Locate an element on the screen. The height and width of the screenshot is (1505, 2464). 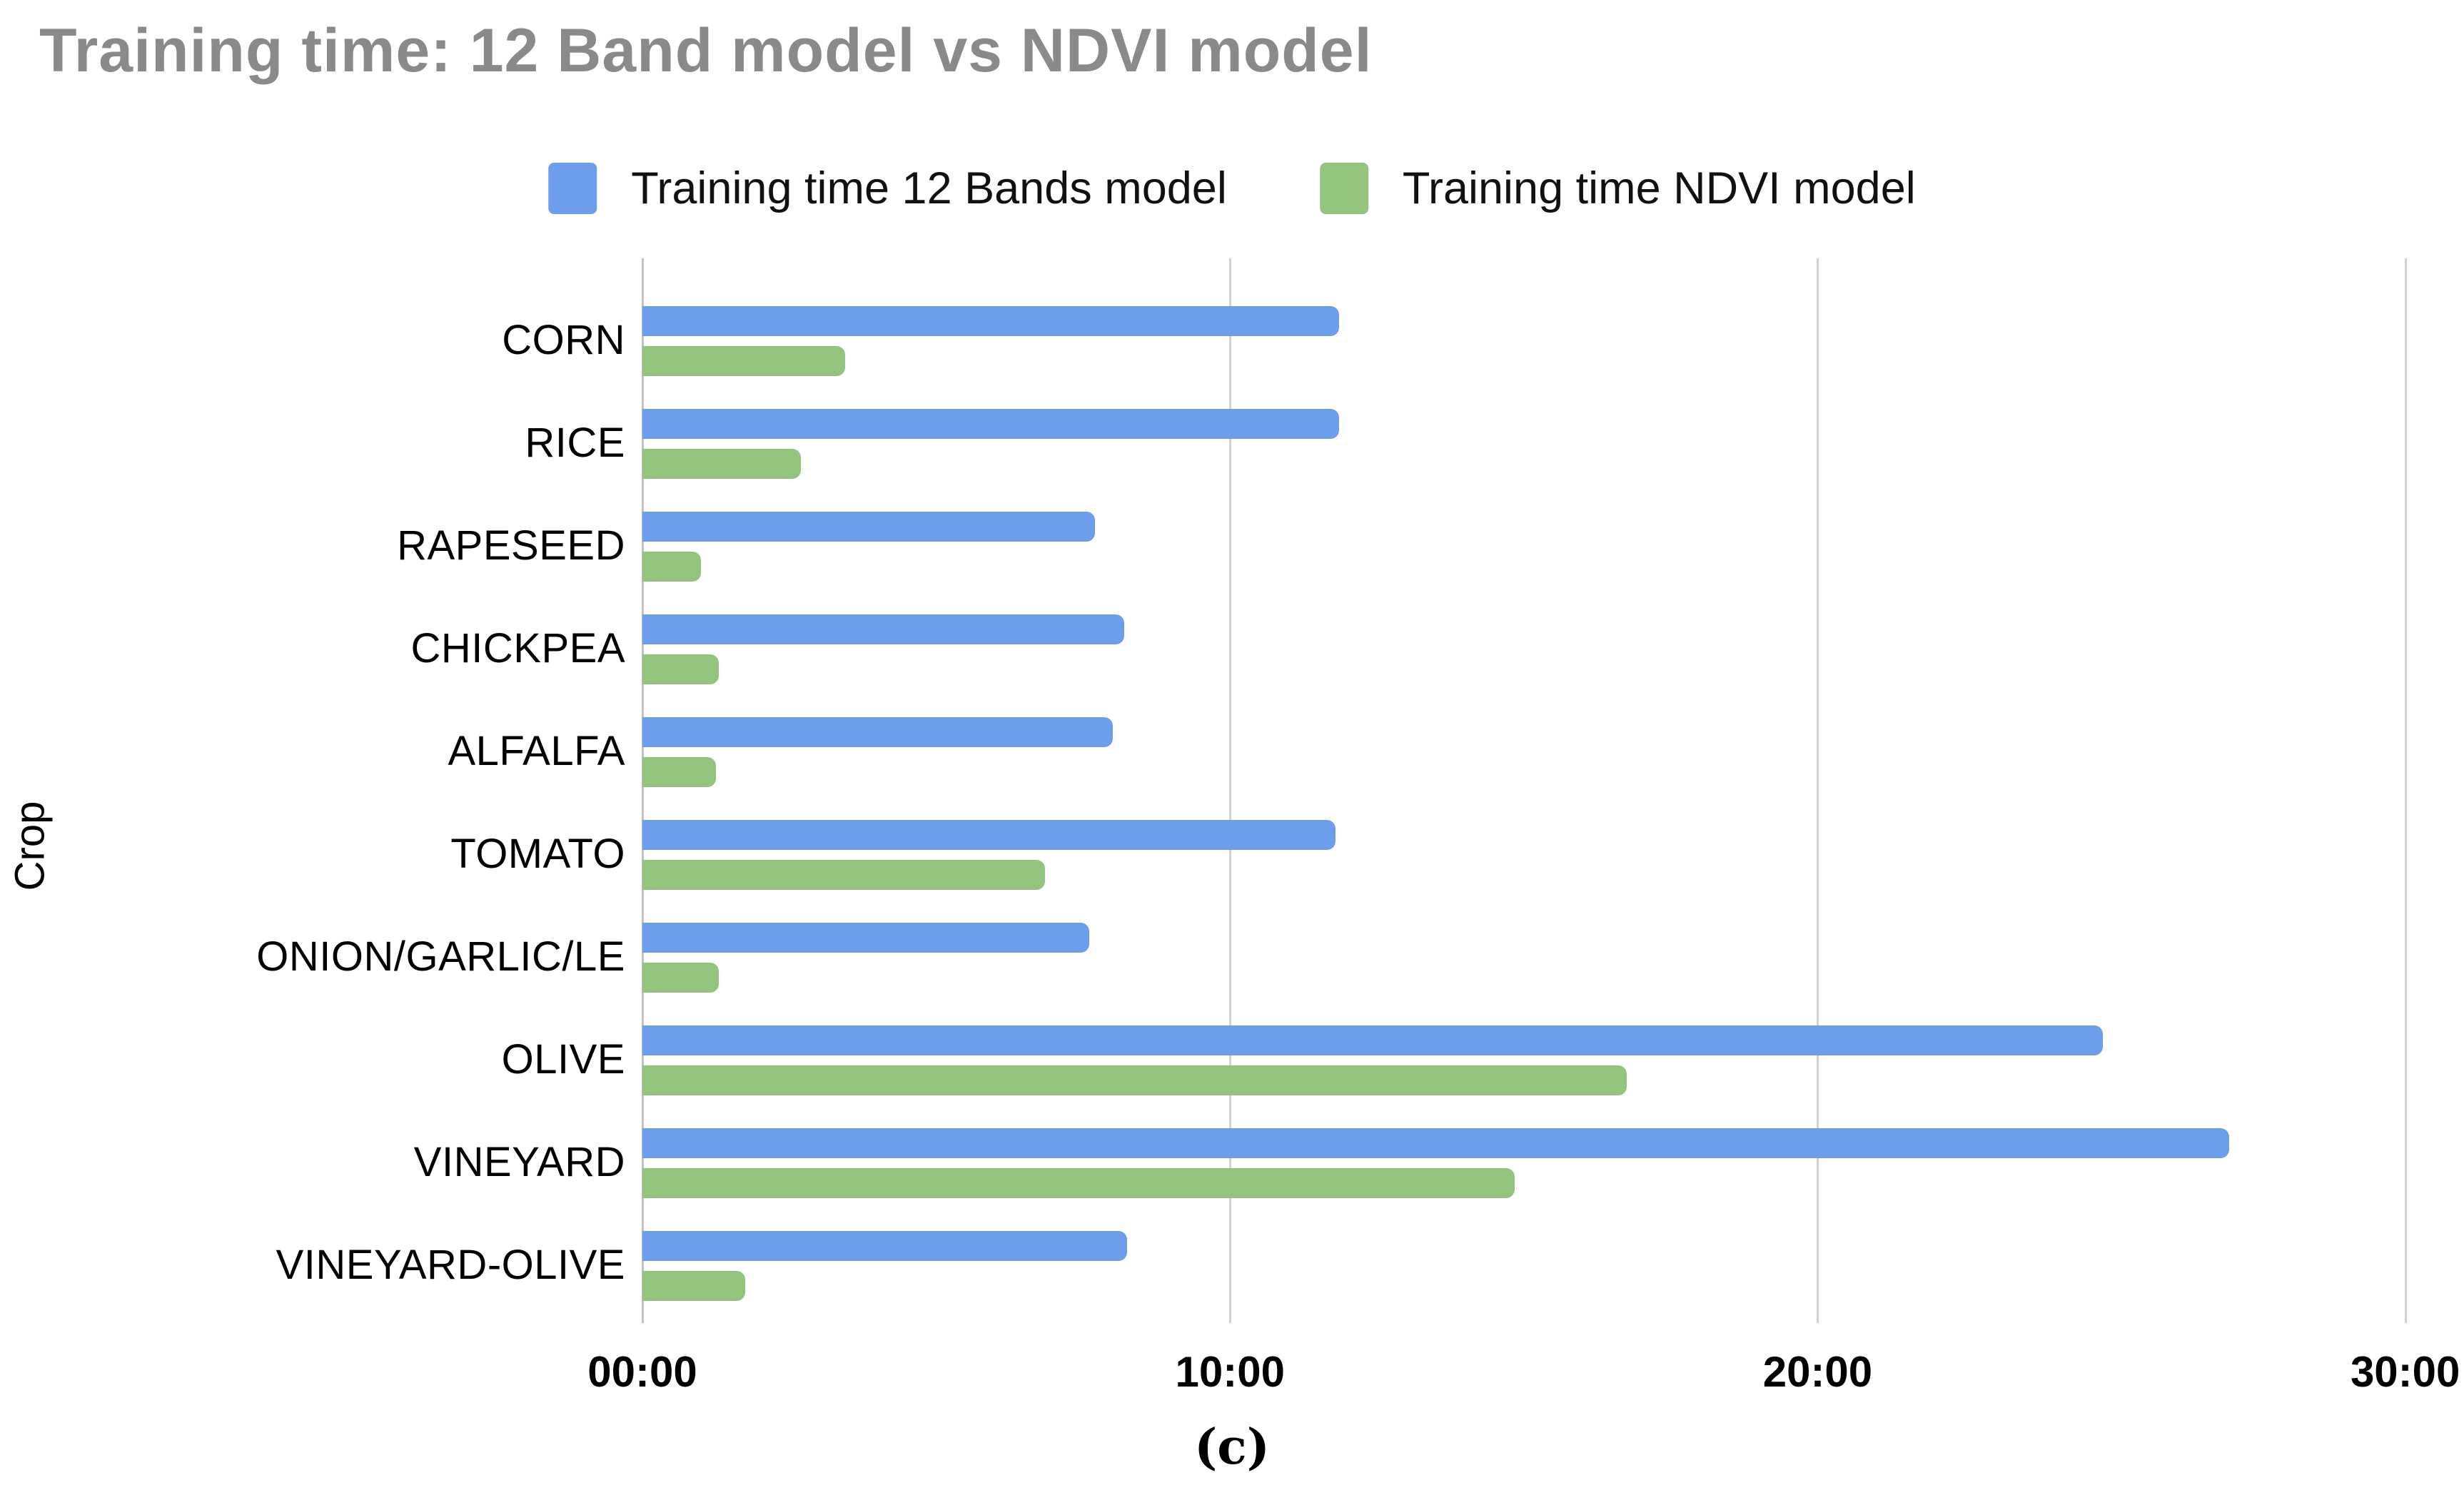
category-label-rice: RICE is located at coordinates (575, 443).